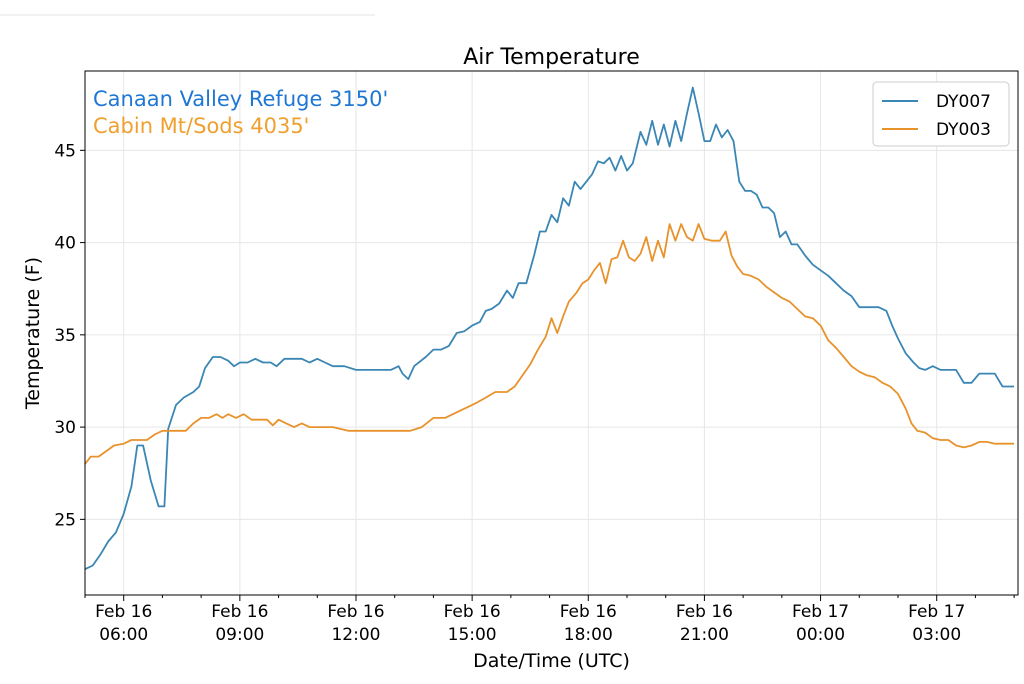 The image size is (1024, 684). Describe the element at coordinates (65, 520) in the screenshot. I see `y-tick-label: 25` at that location.